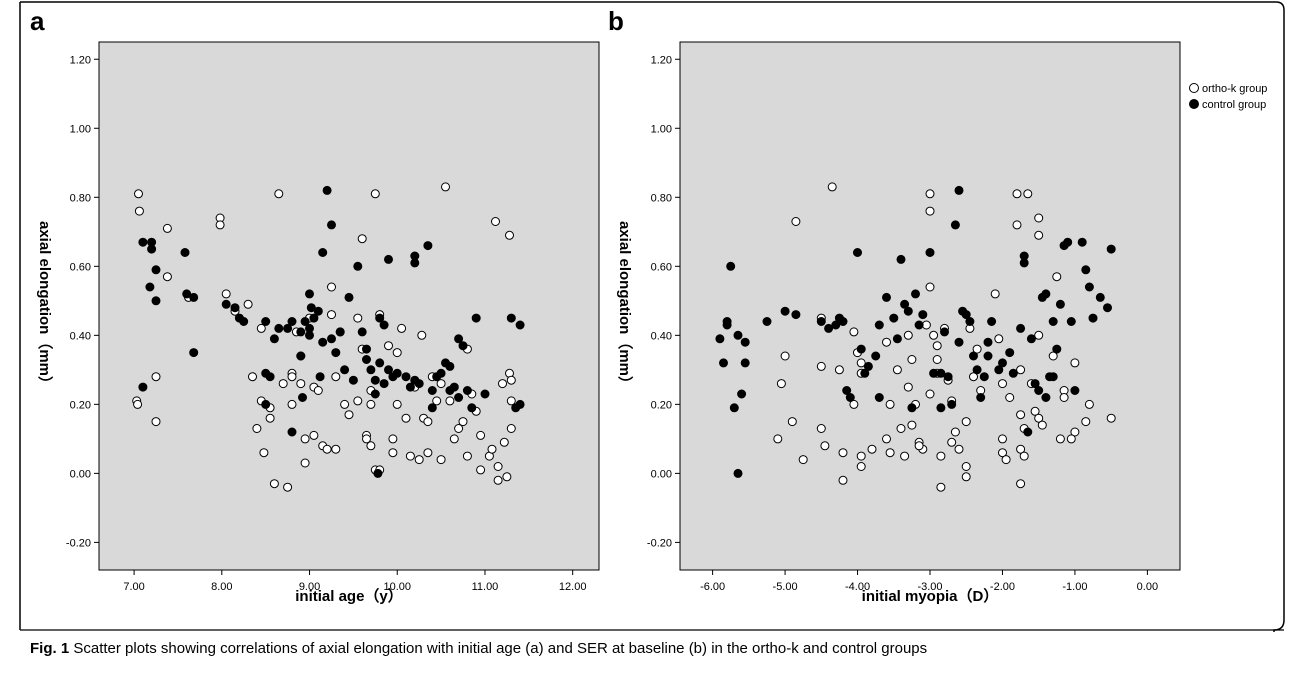 This screenshot has height=676, width=1292. I want to click on x-tick-label: 11.00, so click(485, 587).